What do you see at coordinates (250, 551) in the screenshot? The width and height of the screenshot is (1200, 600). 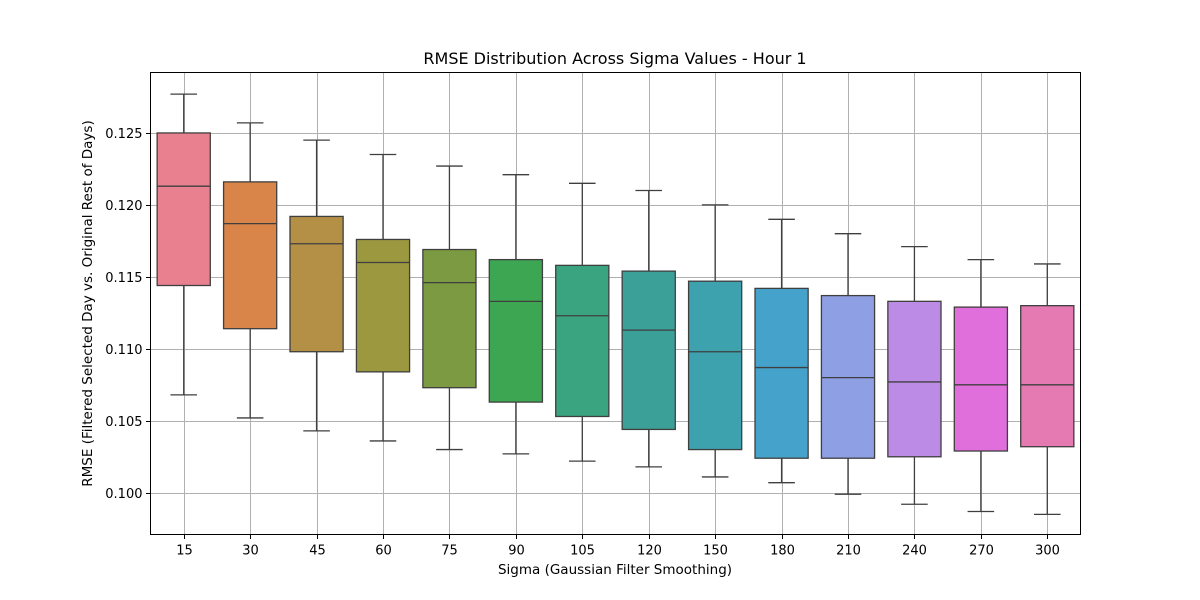 I see `x-tick-label: 30` at bounding box center [250, 551].